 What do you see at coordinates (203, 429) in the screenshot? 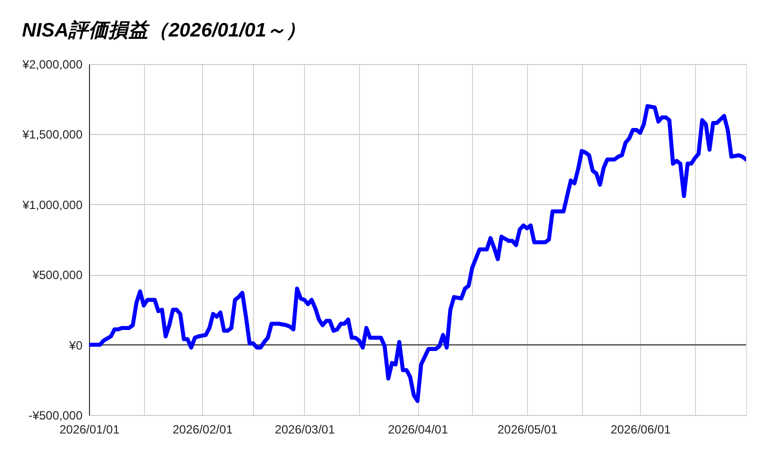
I see `x-tick-label: 2026/02/01` at bounding box center [203, 429].